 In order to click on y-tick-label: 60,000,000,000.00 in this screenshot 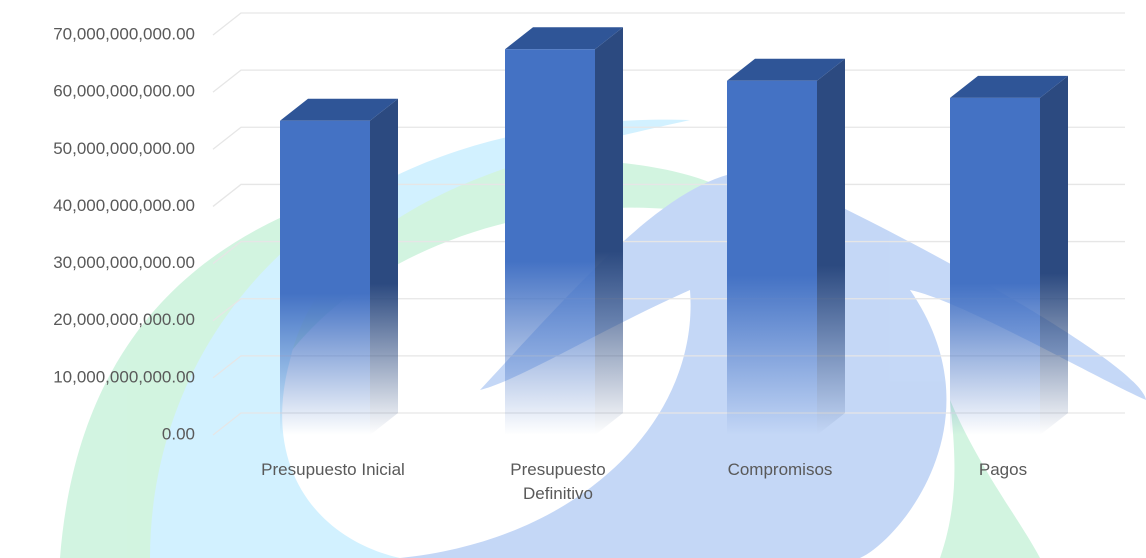, I will do `click(124, 91)`.